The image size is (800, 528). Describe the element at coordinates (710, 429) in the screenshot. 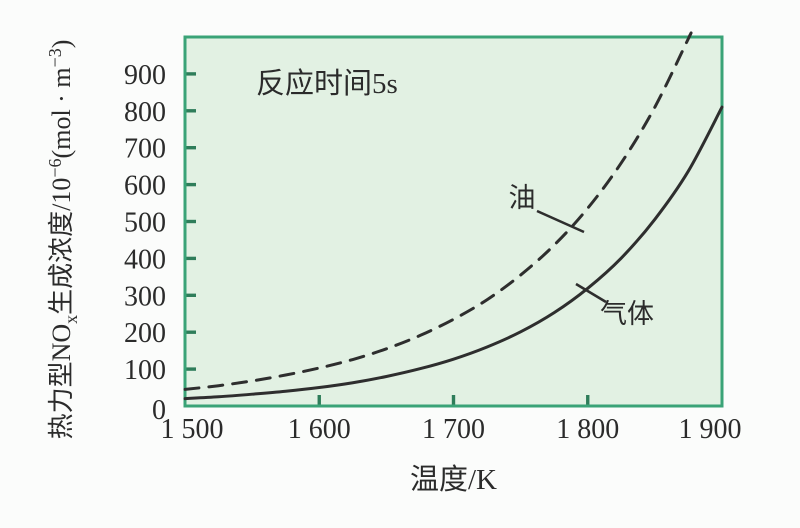

I see `x-tick-label-1900: 1 900` at that location.